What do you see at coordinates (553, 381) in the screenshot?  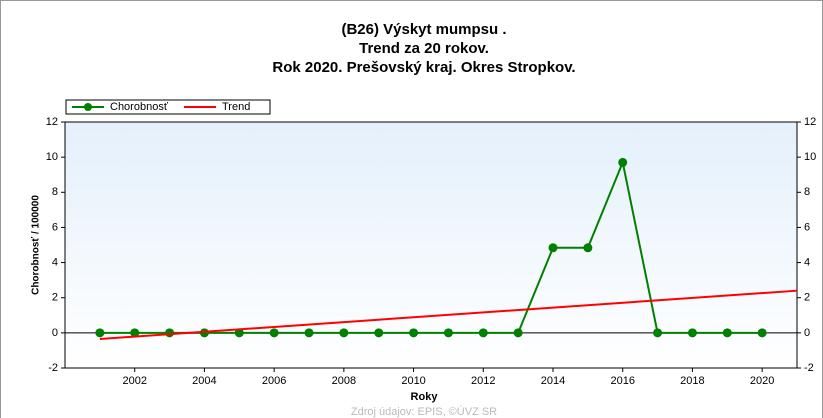 I see `x-tick-label: 2014` at bounding box center [553, 381].